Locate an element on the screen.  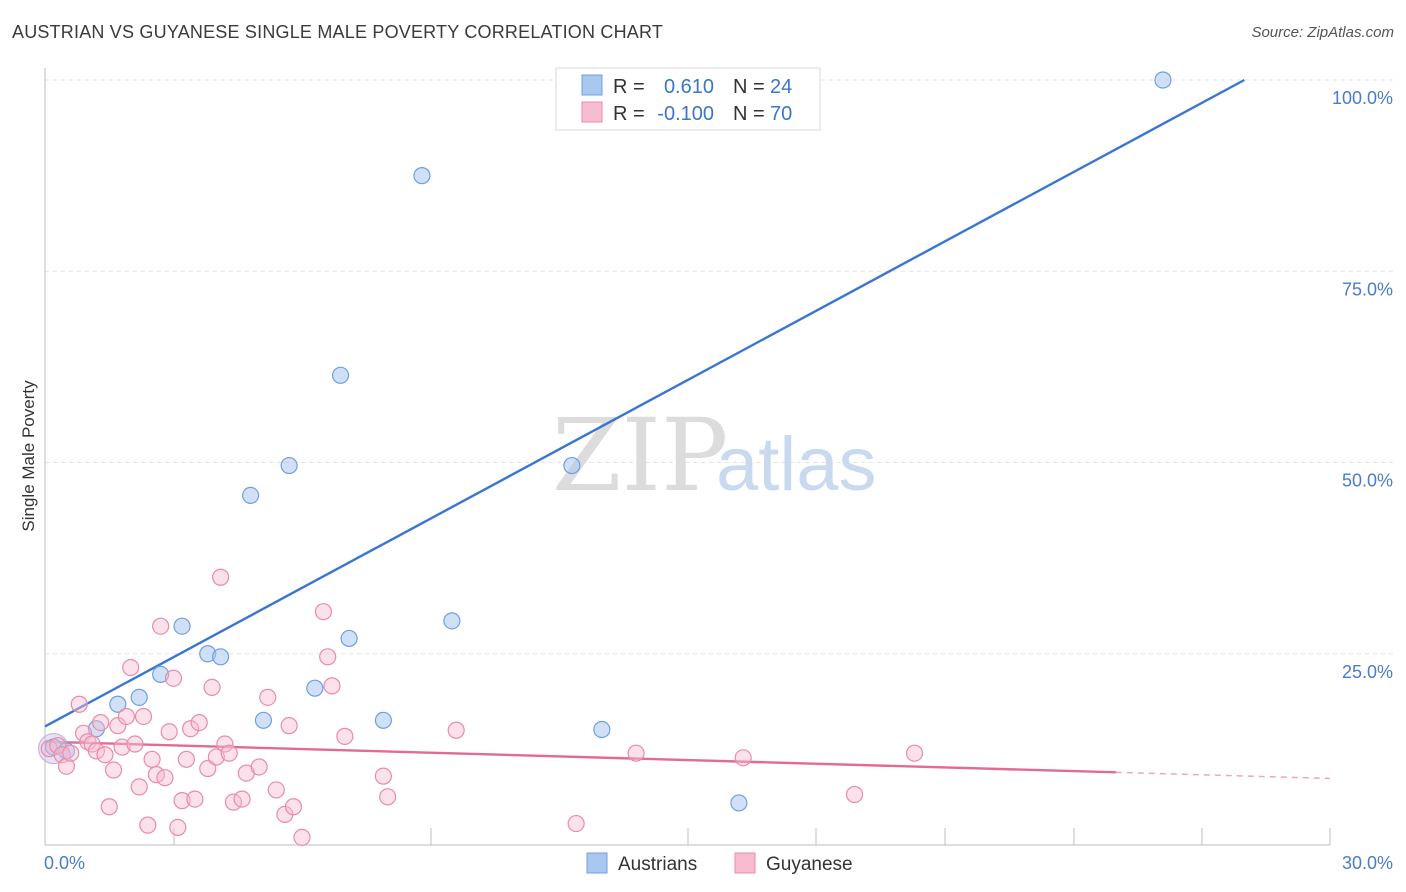
y-tick-label: 25.0% is located at coordinates (1367, 672).